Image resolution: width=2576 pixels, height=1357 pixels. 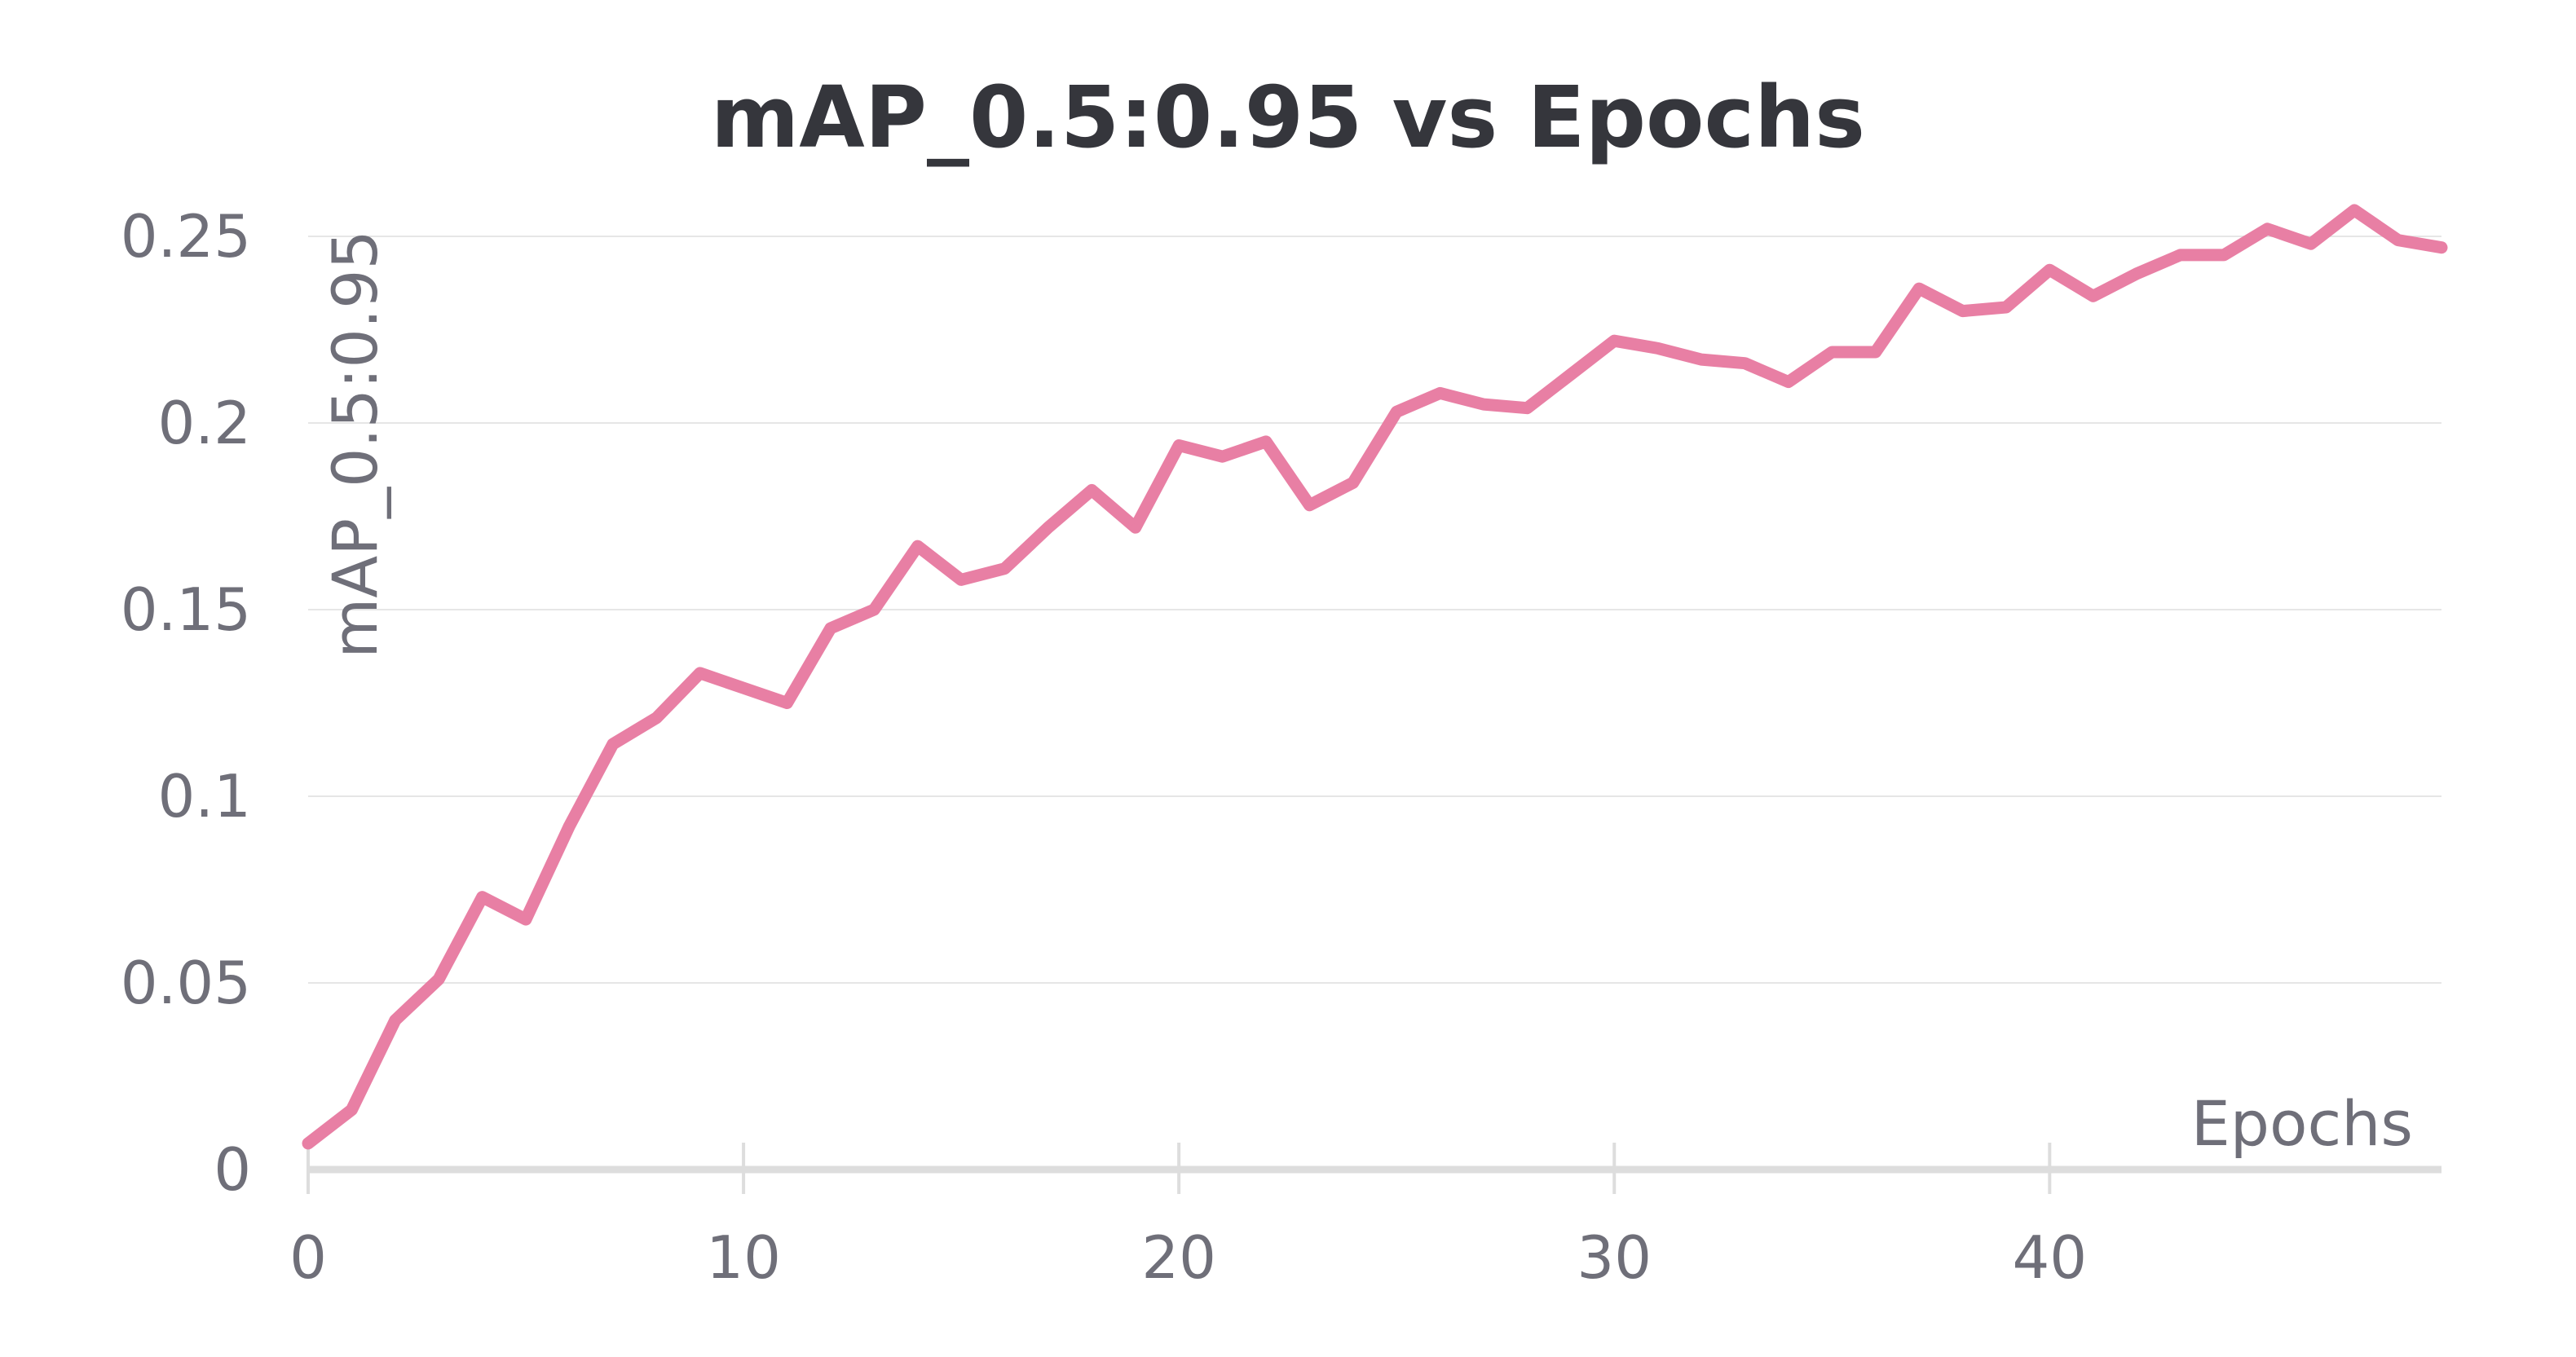 What do you see at coordinates (1288, 117) in the screenshot?
I see `chart-title: mAP_0.5:0.95 vs Epochs` at bounding box center [1288, 117].